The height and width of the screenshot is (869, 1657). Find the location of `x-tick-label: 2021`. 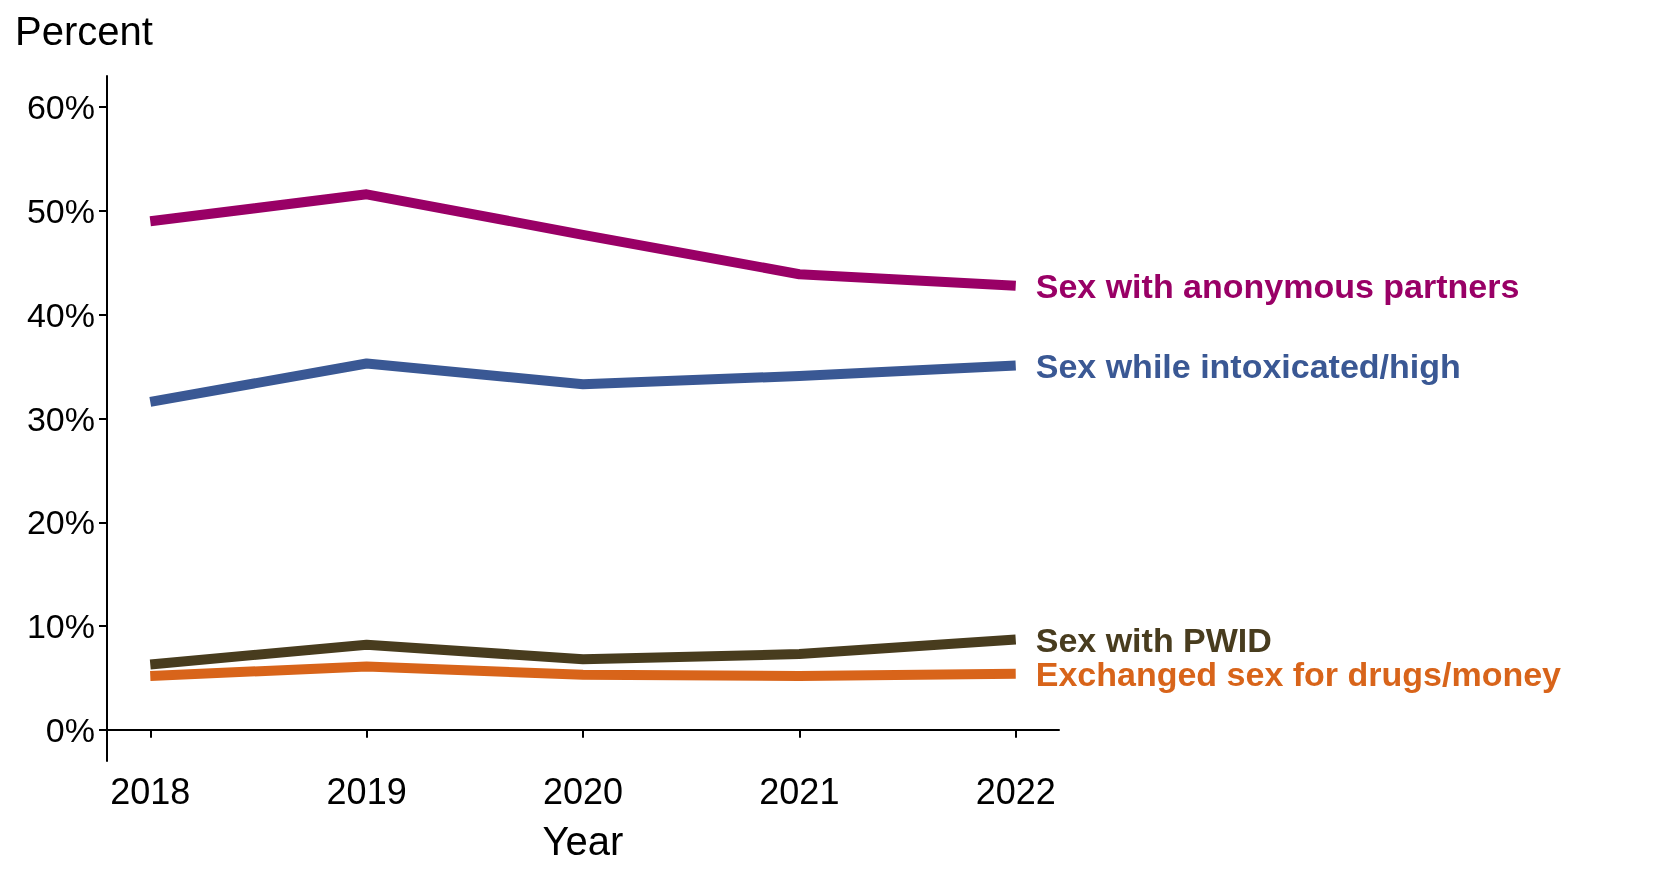

x-tick-label: 2021 is located at coordinates (799, 791).